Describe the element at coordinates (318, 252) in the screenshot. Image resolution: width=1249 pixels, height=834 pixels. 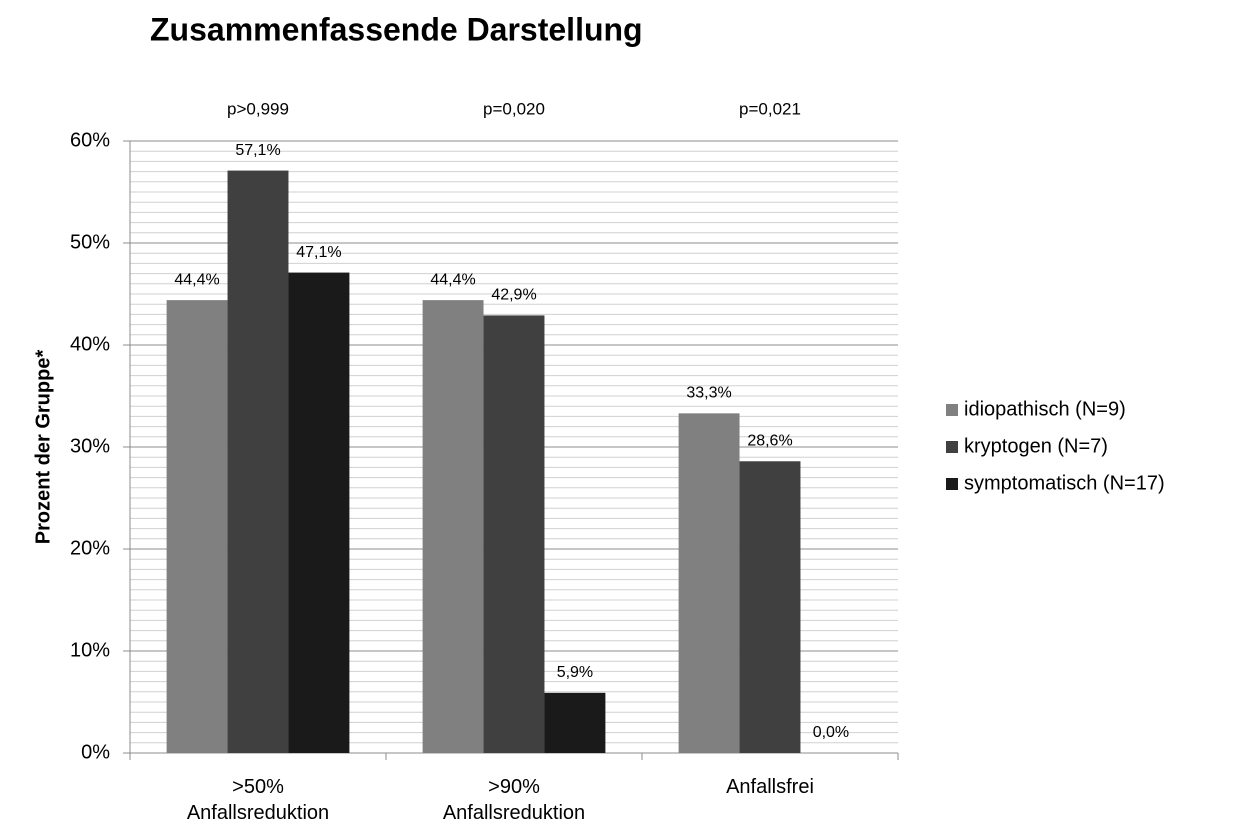
I see `data-label: 47,1%` at that location.